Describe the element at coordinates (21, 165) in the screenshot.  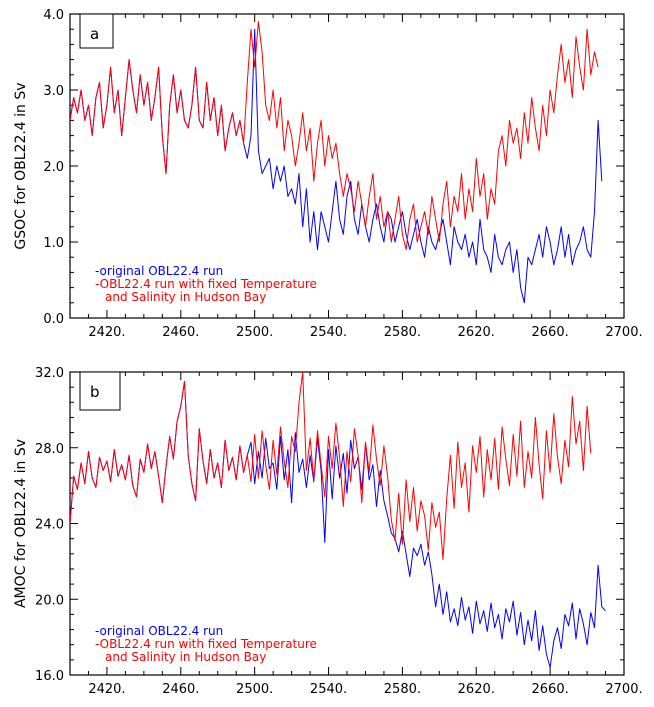
I see `y-axis-label: GSOC for OBL22.4 in Sv` at that location.